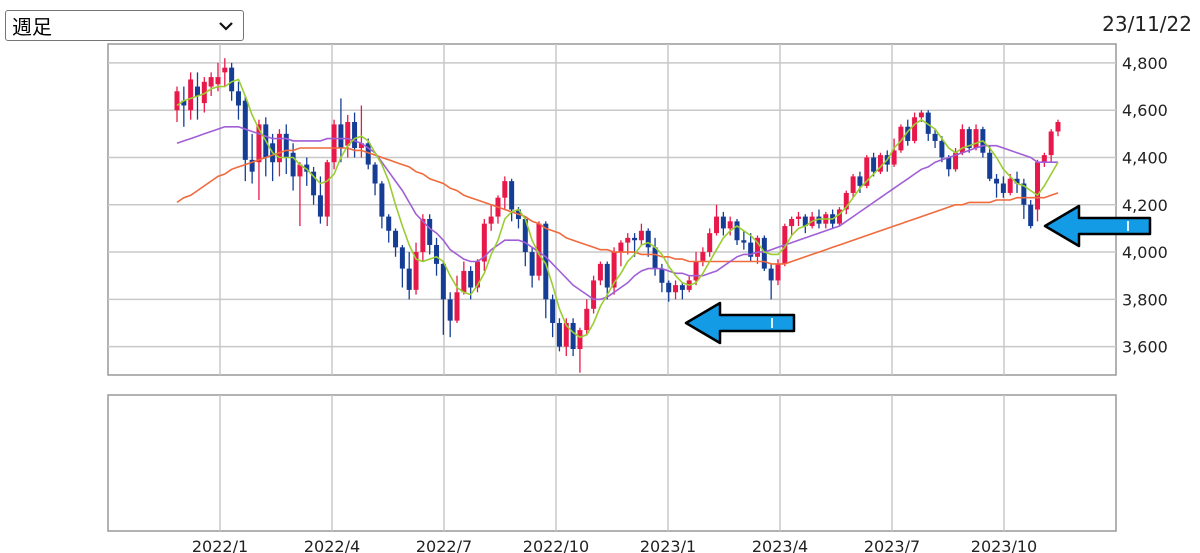 Image resolution: width=1200 pixels, height=553 pixels. I want to click on x-tick-label: 2023/1, so click(668, 545).